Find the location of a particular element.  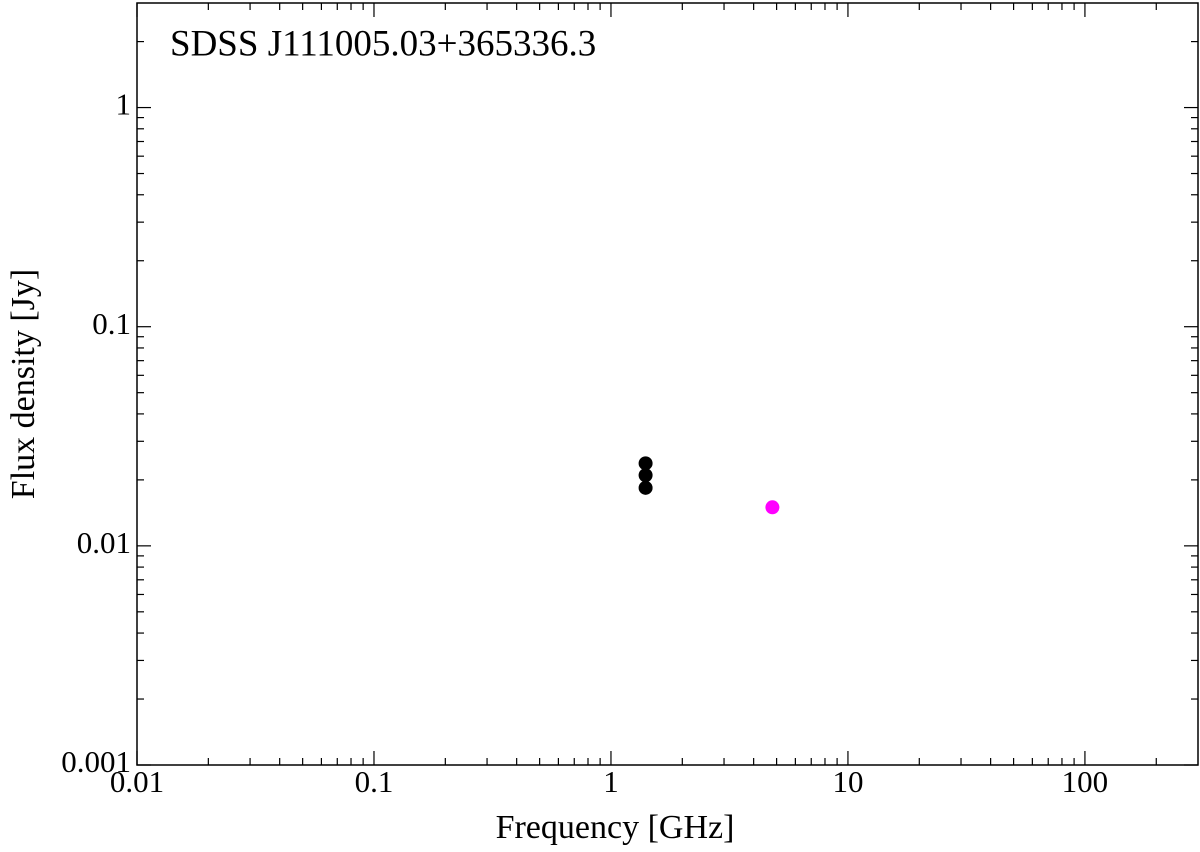

y-tick-label: 0.1 is located at coordinates (111, 323).